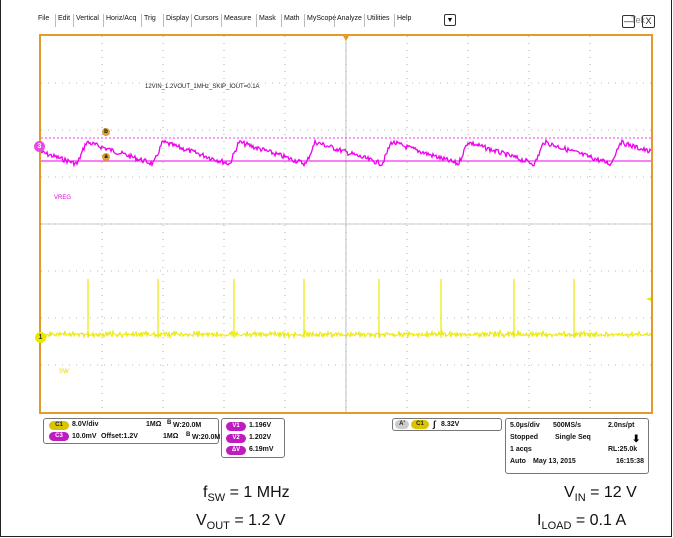 The width and height of the screenshot is (673, 538). What do you see at coordinates (236, 426) in the screenshot?
I see `meas-v1-badge: V1` at bounding box center [236, 426].